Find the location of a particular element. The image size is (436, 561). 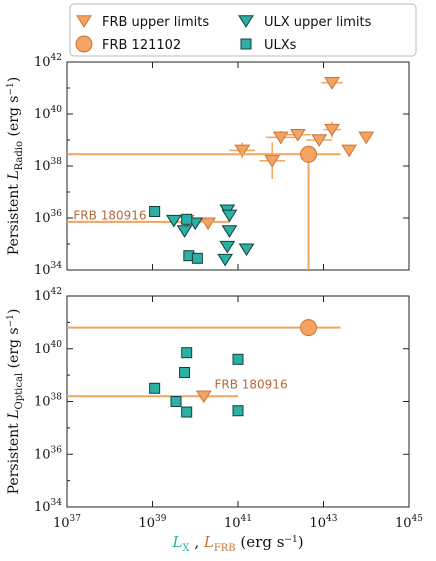

x-tick-label: 1043 is located at coordinates (324, 522).